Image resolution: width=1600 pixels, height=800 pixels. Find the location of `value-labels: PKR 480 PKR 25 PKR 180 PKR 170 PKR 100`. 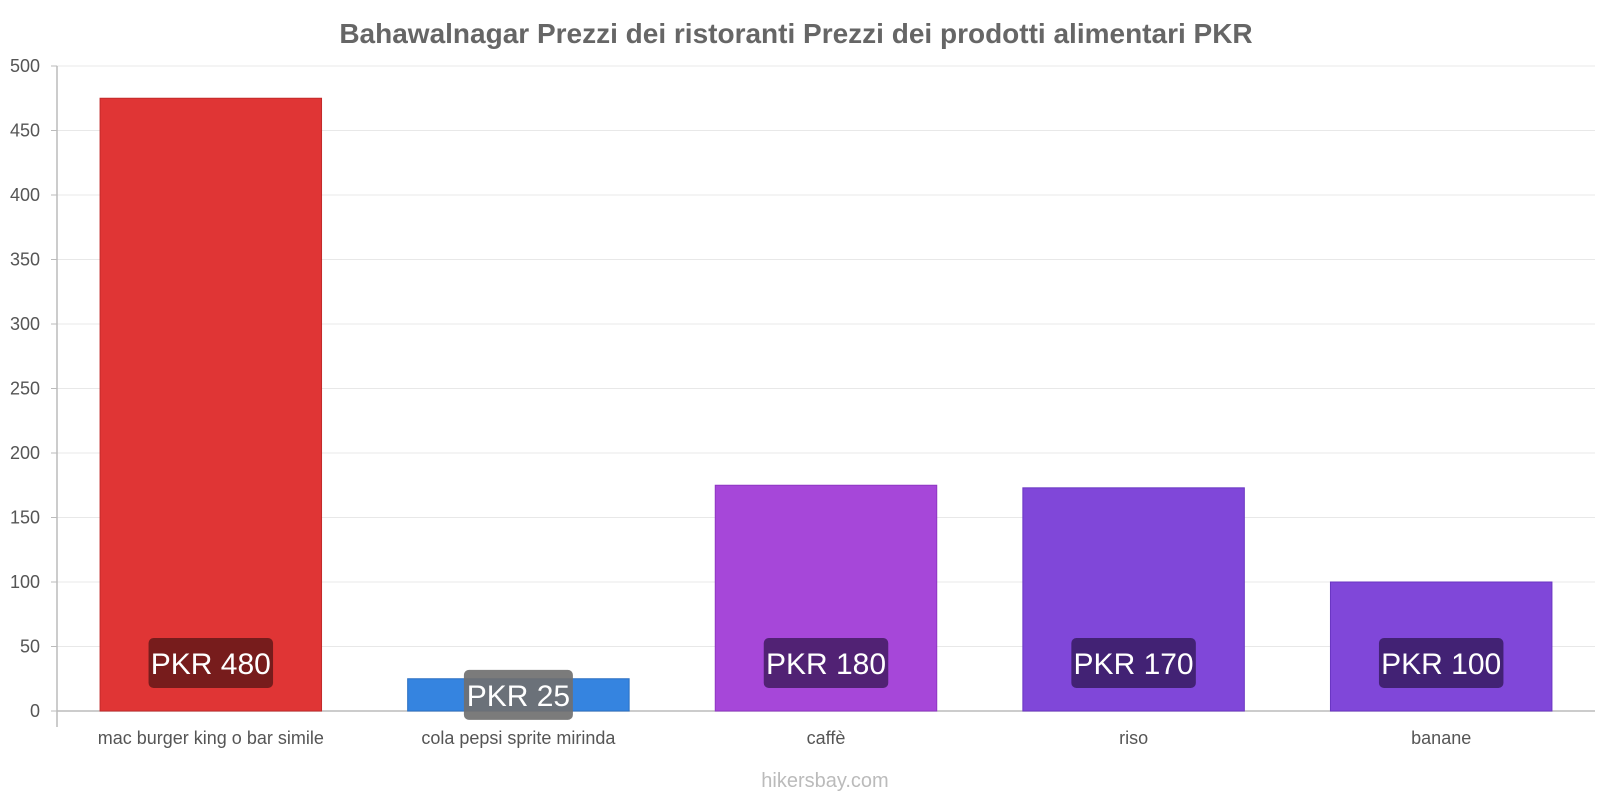

value-labels: PKR 480 PKR 25 PKR 180 PKR 170 PKR 100 is located at coordinates (826, 679).